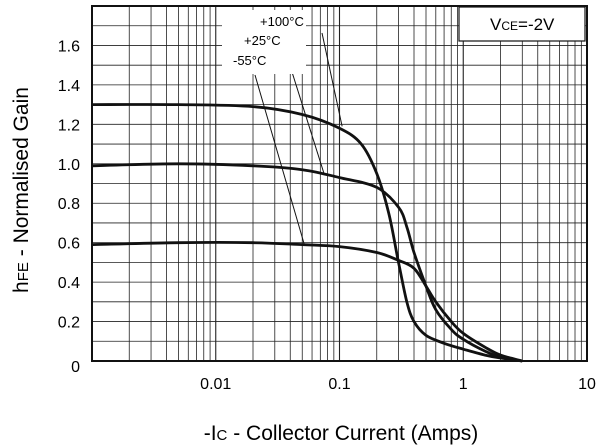  I want to click on y-tick-label: 1.4, so click(69, 86).